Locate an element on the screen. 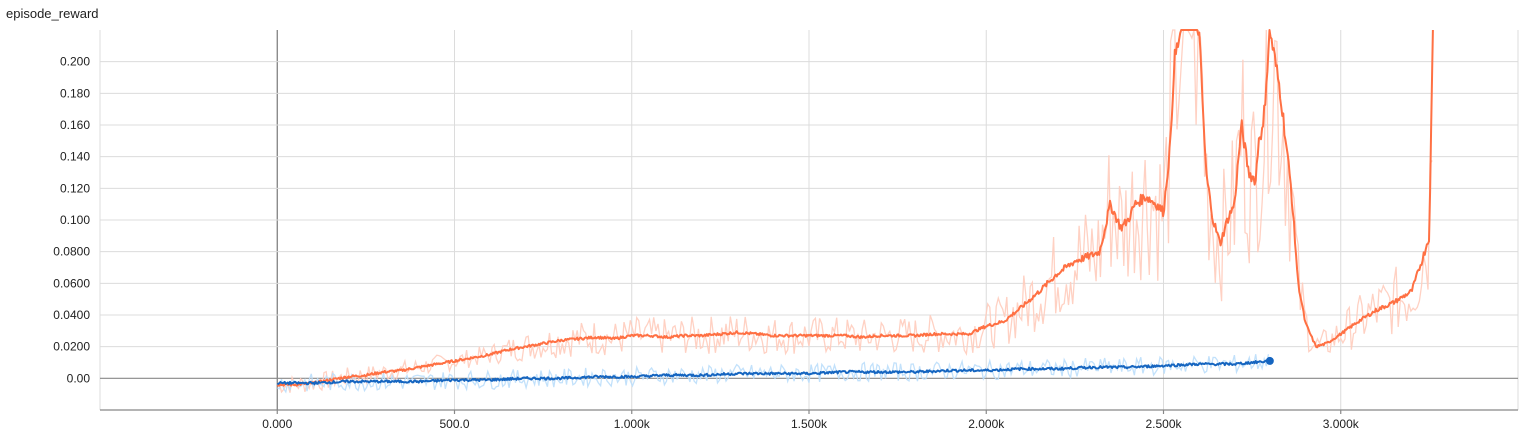 The image size is (1522, 434). x-tick-label: 2.500k is located at coordinates (1163, 424).